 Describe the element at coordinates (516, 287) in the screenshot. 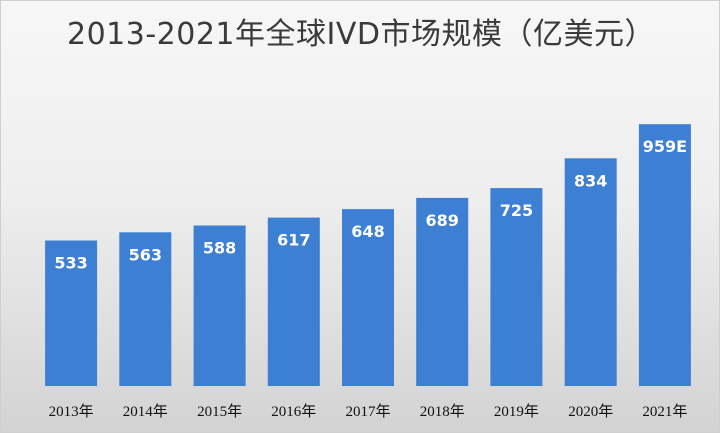

I see `bar-2019年` at that location.